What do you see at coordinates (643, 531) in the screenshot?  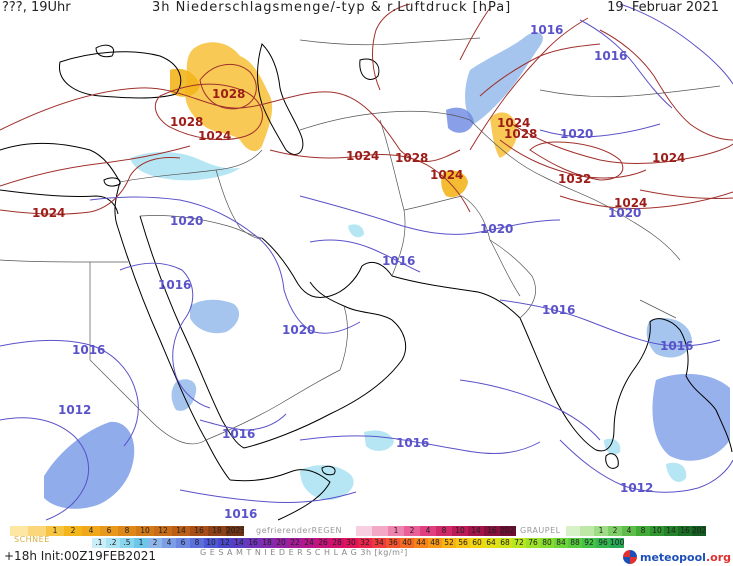 I see `legend-graupel-cell: 8` at bounding box center [643, 531].